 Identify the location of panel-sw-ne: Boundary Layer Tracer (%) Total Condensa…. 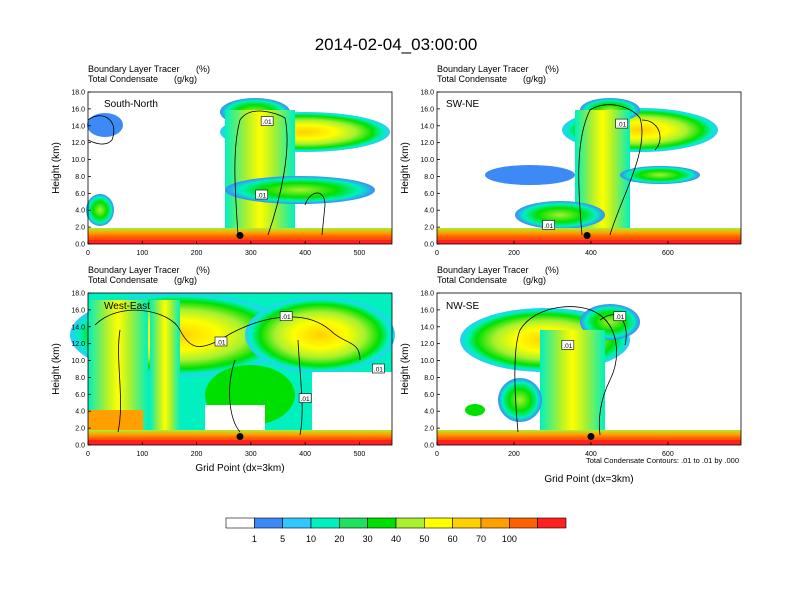
(571, 160).